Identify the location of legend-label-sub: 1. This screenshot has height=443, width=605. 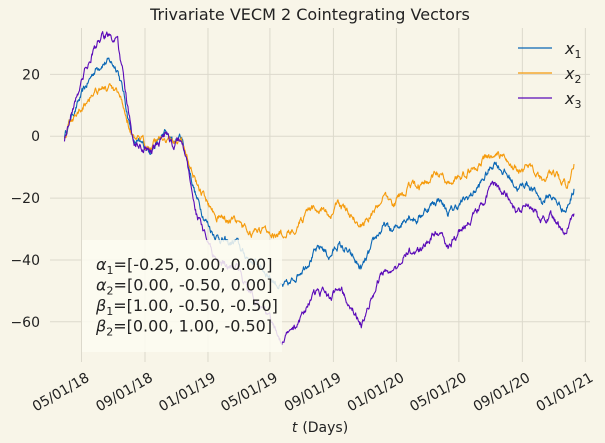
(577, 54).